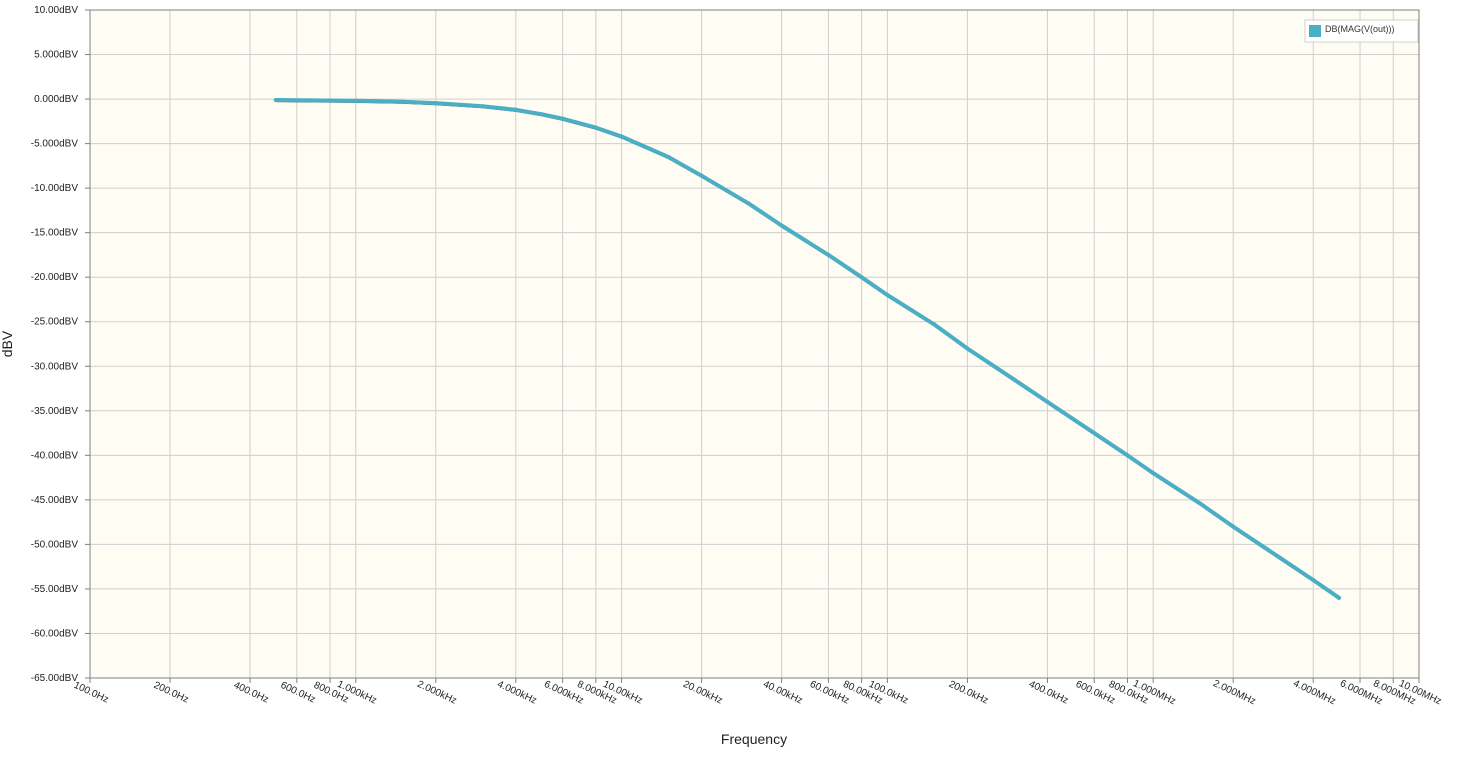 The height and width of the screenshot is (763, 1463). I want to click on y-tick-label: -20.00dBV, so click(55, 277).